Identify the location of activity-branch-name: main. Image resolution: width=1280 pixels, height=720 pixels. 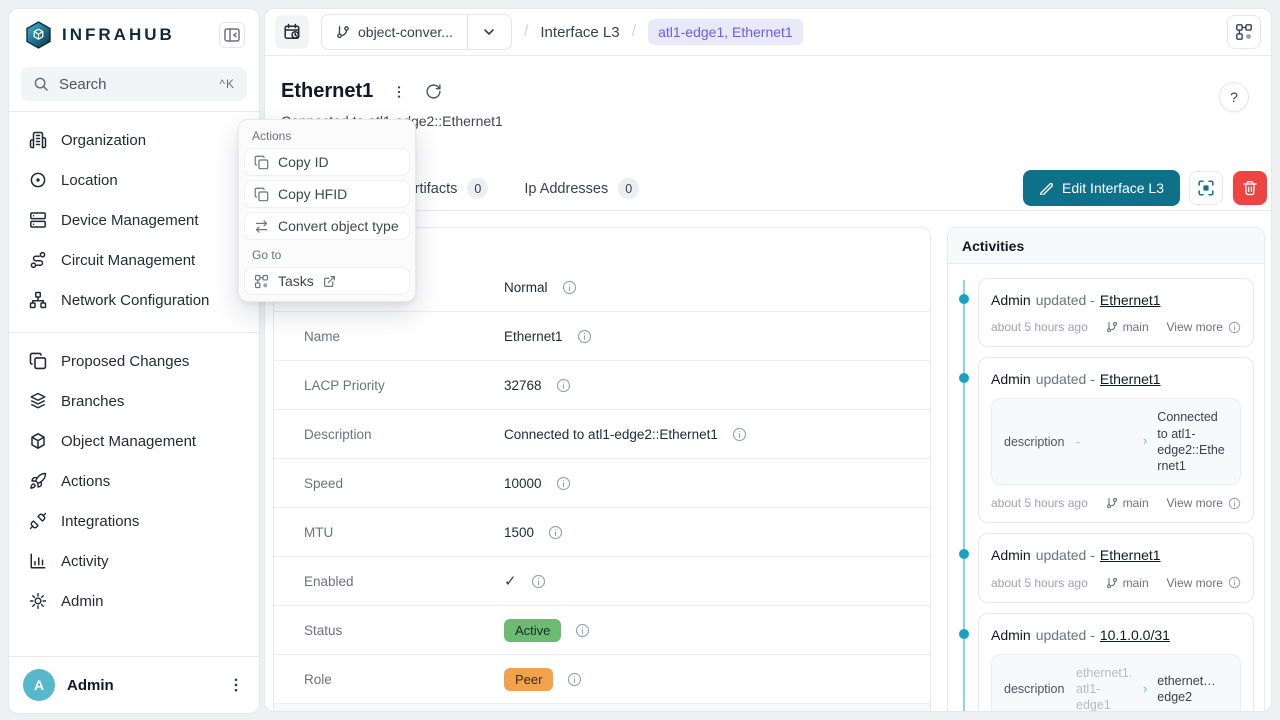
(1135, 582).